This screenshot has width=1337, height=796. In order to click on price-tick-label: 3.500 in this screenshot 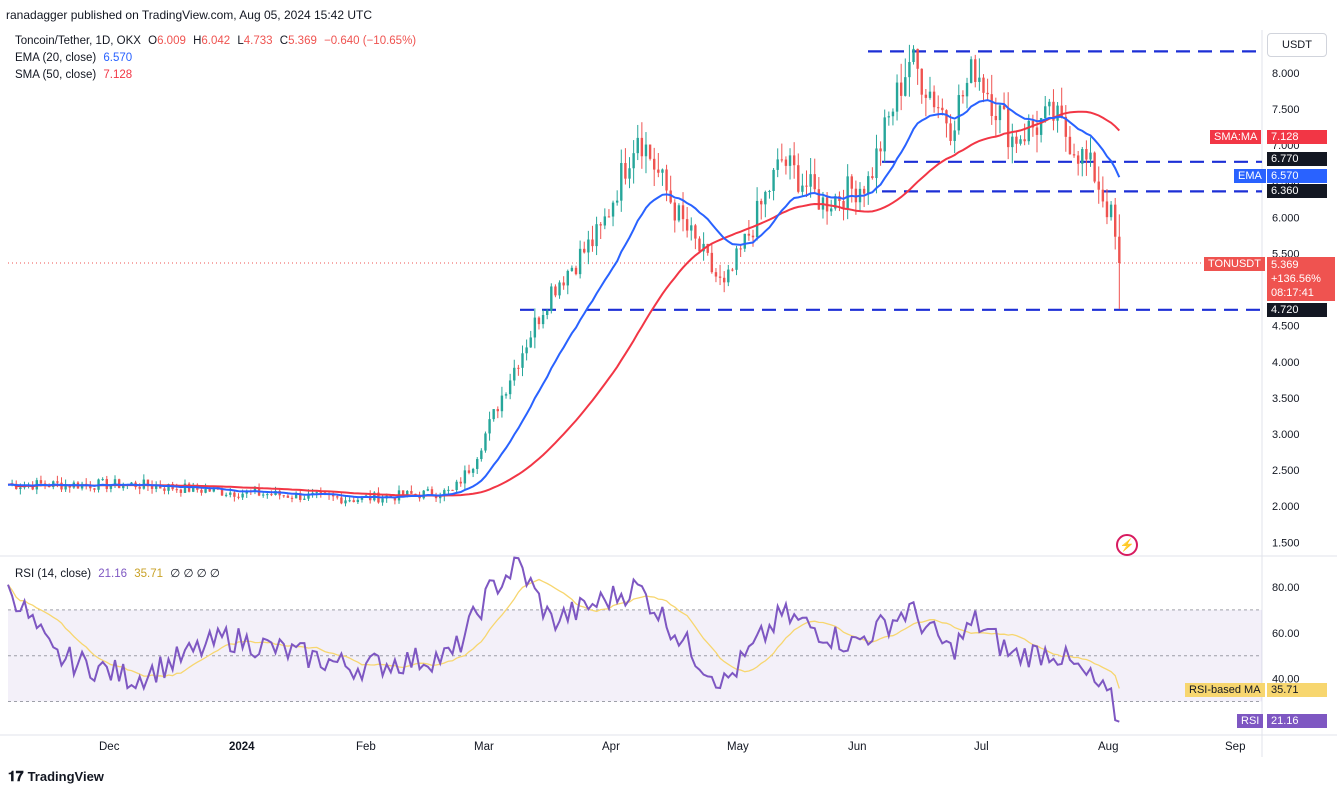, I will do `click(1286, 399)`.